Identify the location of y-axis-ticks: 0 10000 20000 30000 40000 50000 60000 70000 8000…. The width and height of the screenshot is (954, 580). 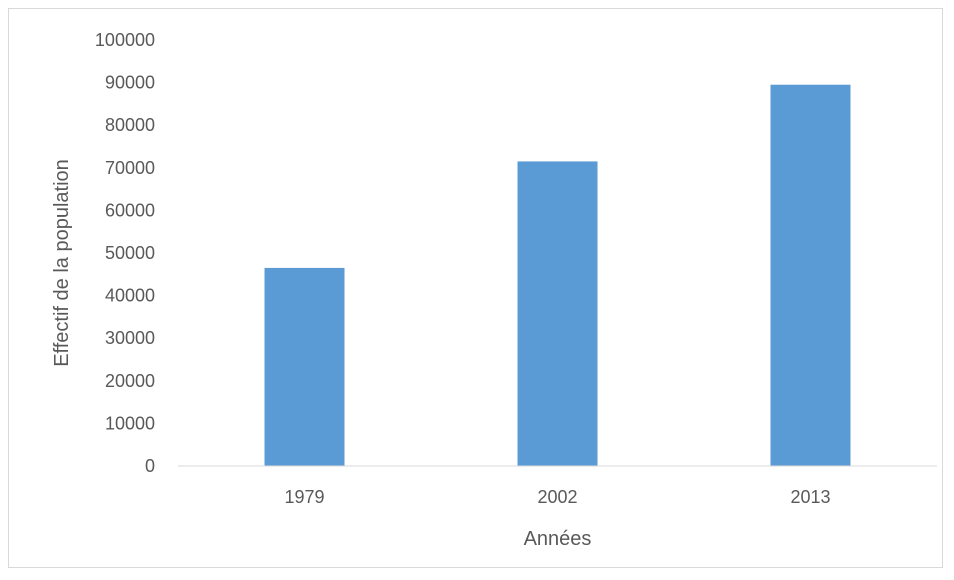
(125, 253).